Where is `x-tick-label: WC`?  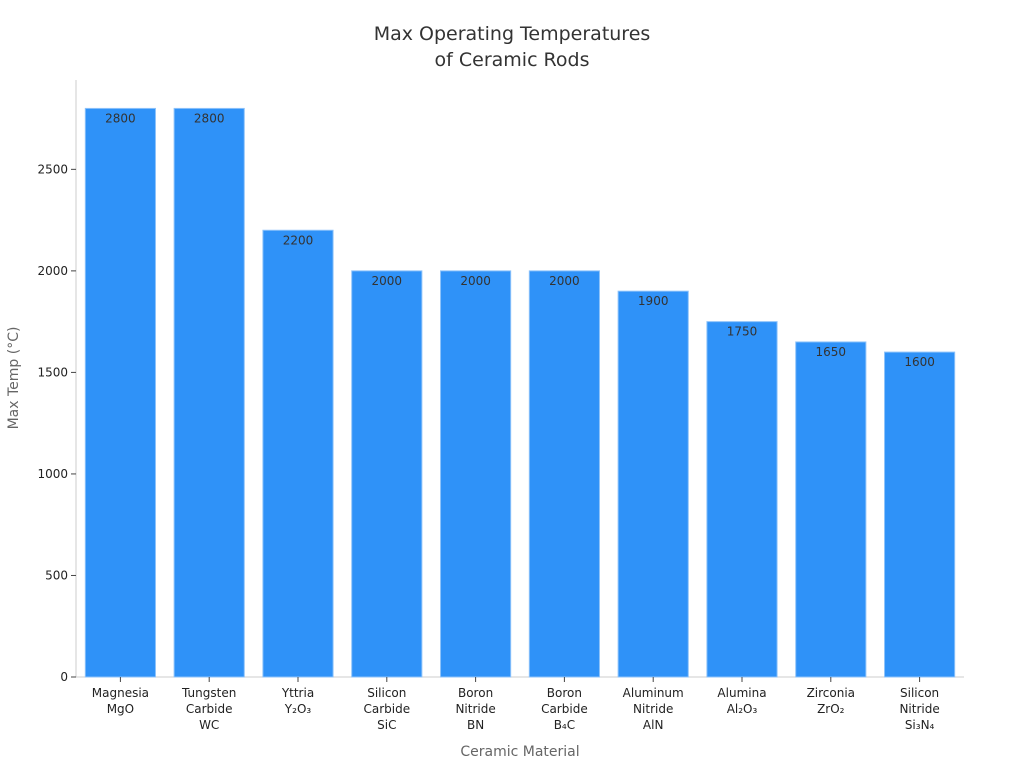
x-tick-label: WC is located at coordinates (209, 725).